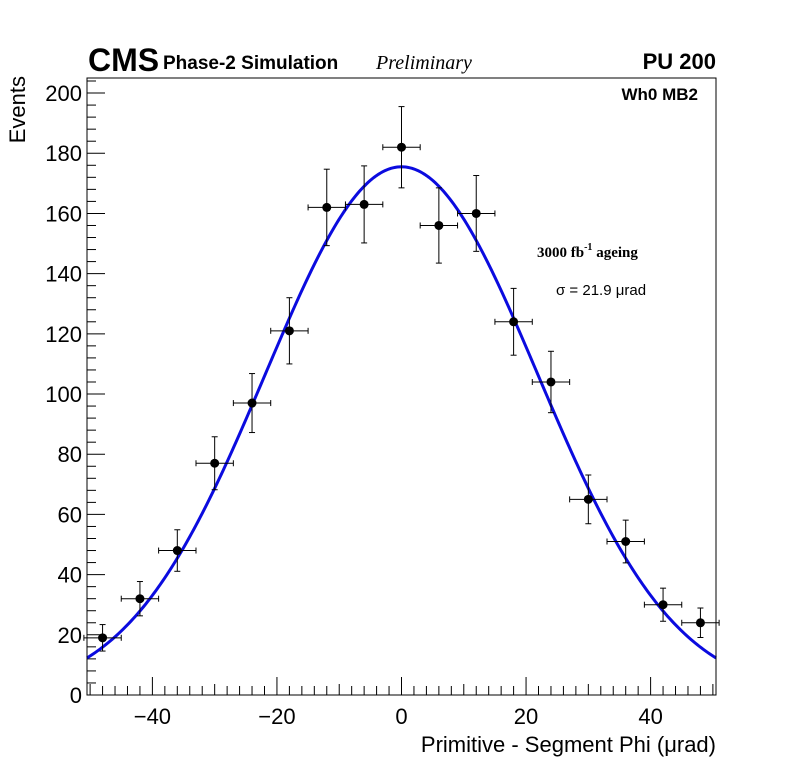  I want to click on region-label: Wh0 MB2, so click(660, 94).